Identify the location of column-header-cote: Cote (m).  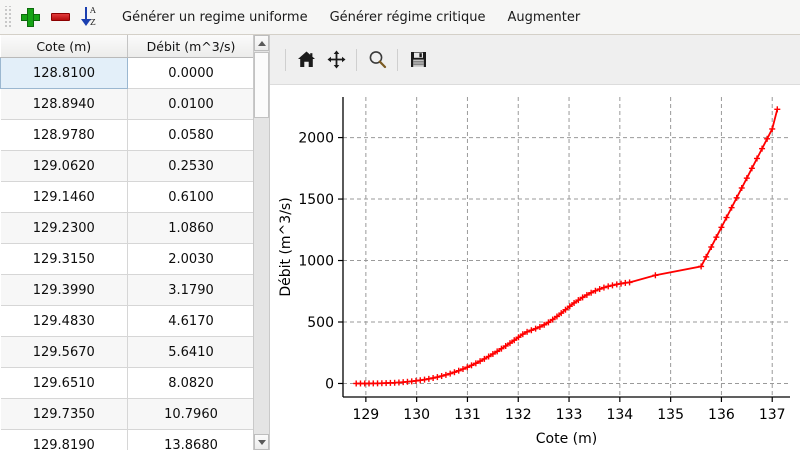
(64, 46).